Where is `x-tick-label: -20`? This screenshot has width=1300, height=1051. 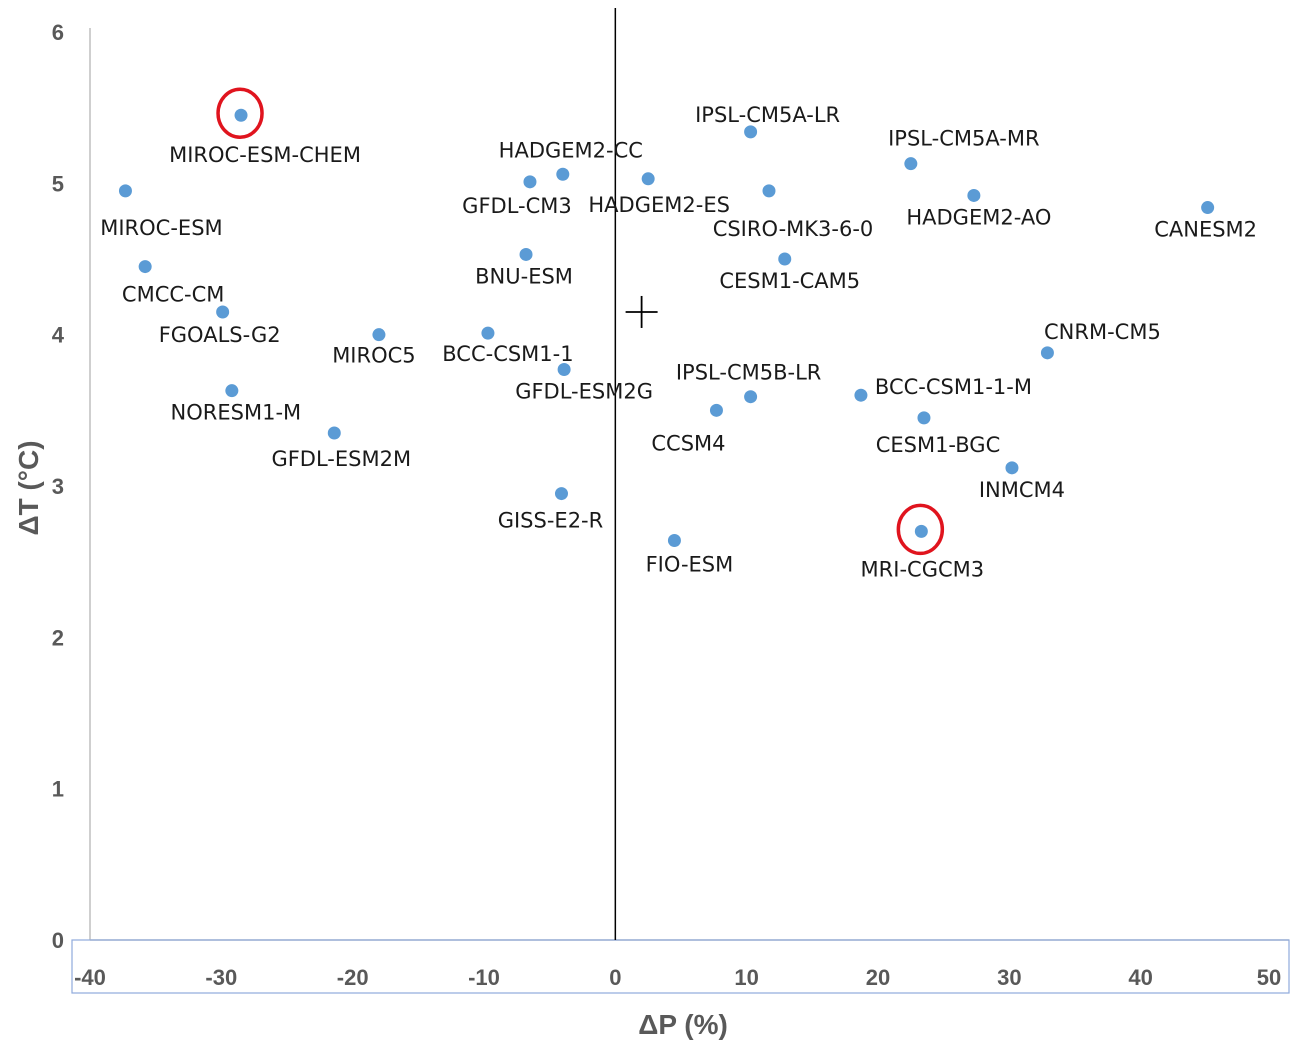
x-tick-label: -20 is located at coordinates (353, 977).